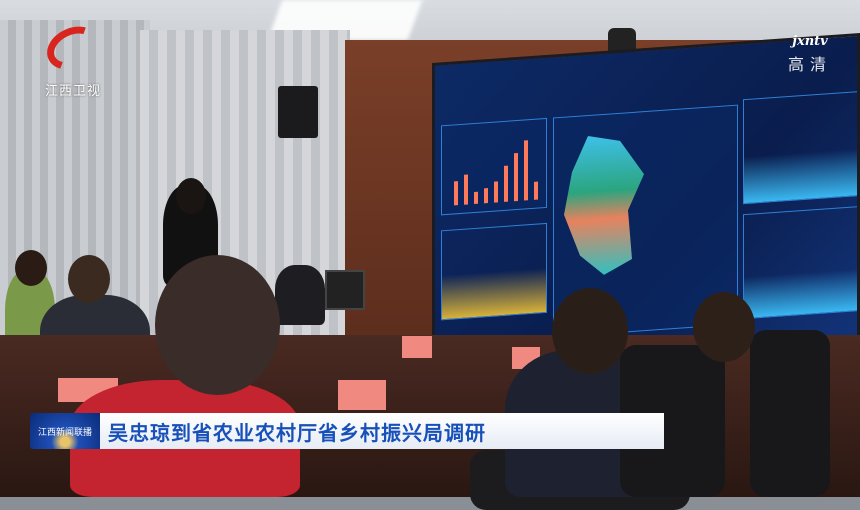 This screenshot has height=510, width=860. I want to click on news-caption-bar: 江西新闻联播 吴忠琼到省农业农村厅省乡村振兴局调研, so click(347, 431).